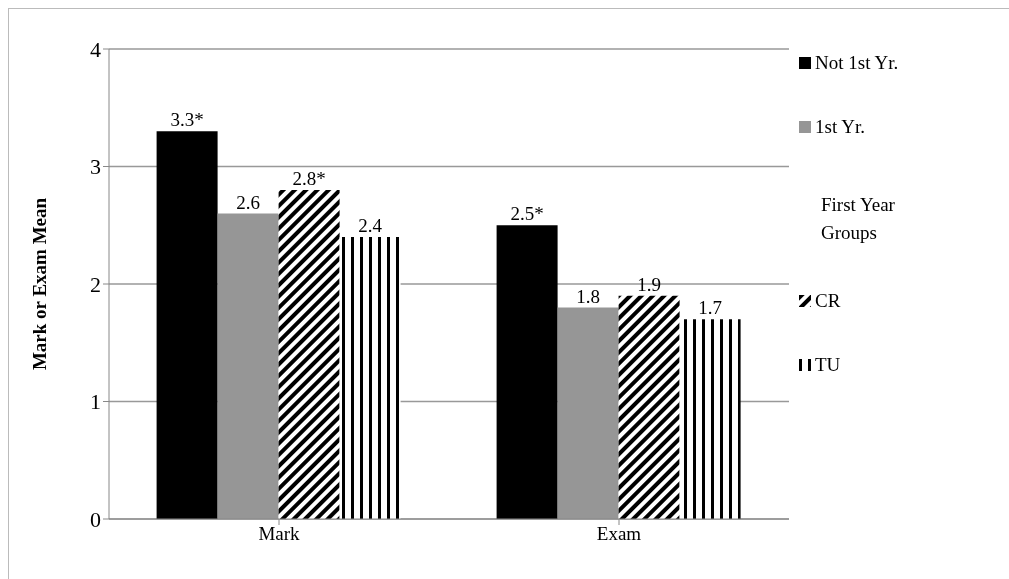  I want to click on data-label: 2.6, so click(248, 202).